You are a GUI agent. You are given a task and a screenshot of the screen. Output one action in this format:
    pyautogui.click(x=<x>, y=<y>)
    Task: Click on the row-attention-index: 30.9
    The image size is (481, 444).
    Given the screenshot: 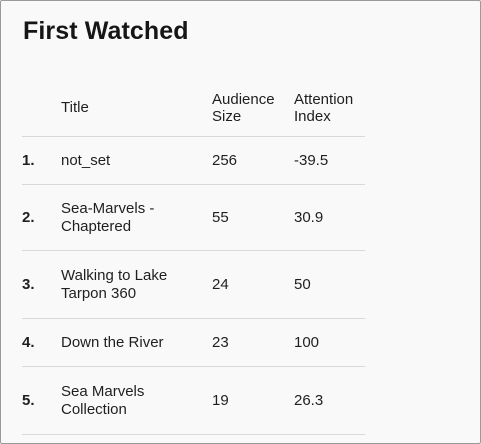 What is the action you would take?
    pyautogui.click(x=329, y=217)
    